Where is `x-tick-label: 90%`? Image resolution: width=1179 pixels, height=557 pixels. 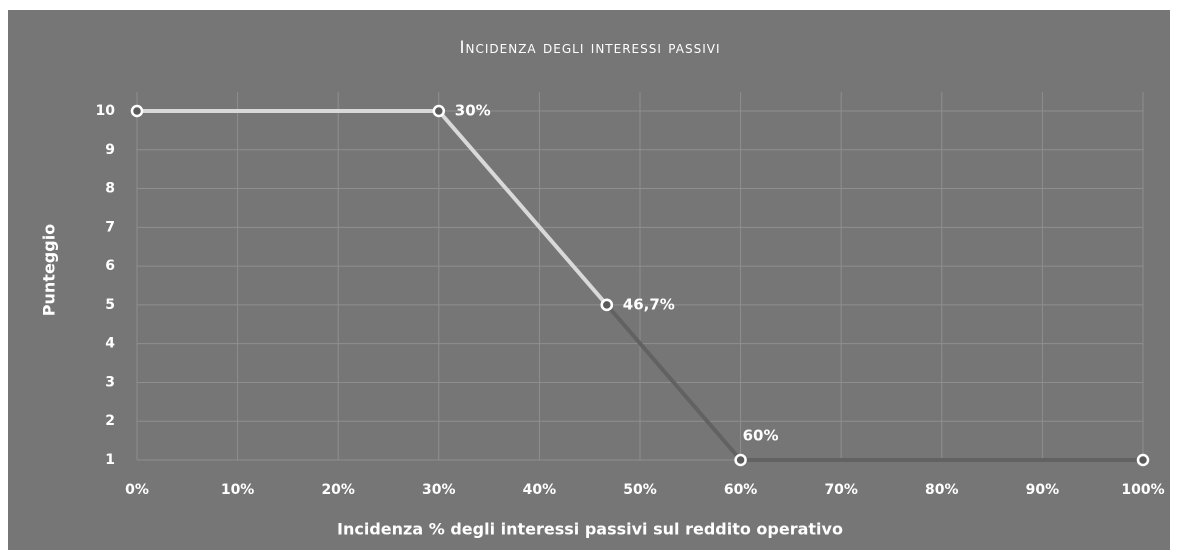 x-tick-label: 90% is located at coordinates (1043, 490).